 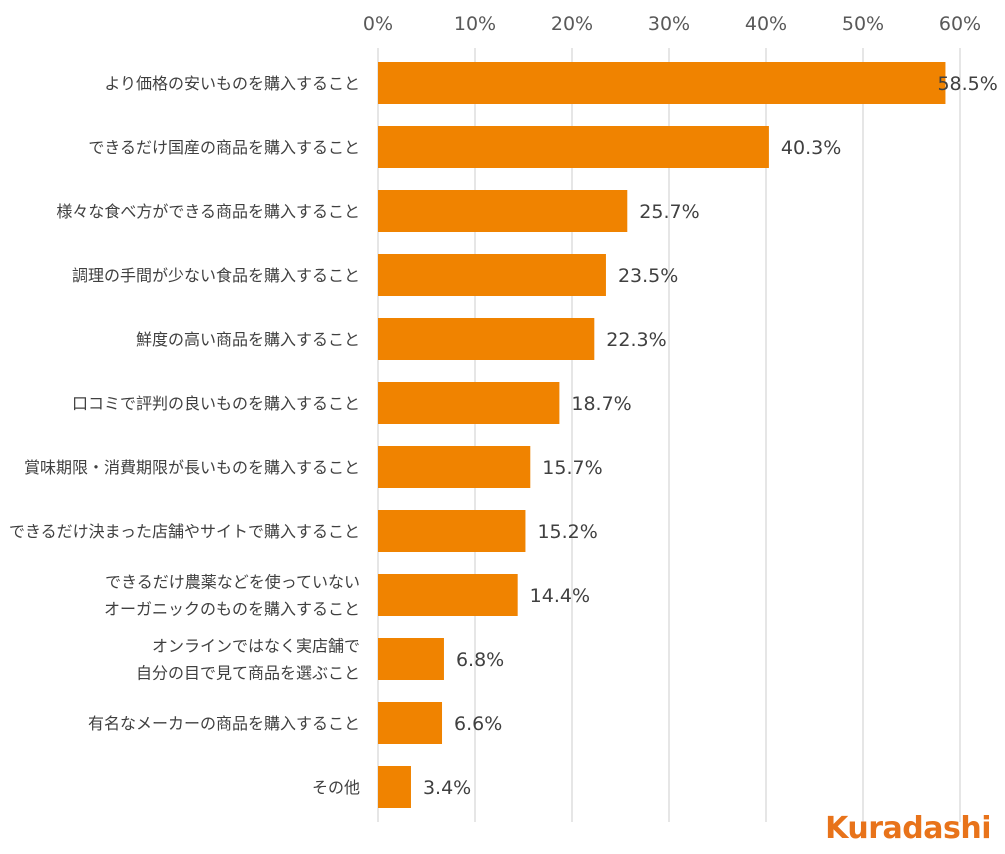 I want to click on x-tick-label: 0%, so click(x=378, y=24).